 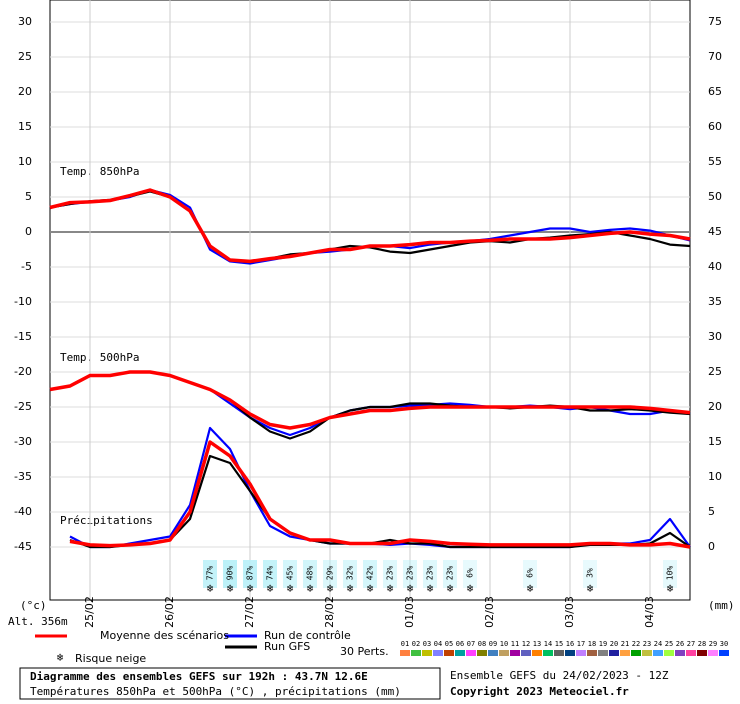 What do you see at coordinates (548, 644) in the screenshot?
I see `pert-label: 14` at bounding box center [548, 644].